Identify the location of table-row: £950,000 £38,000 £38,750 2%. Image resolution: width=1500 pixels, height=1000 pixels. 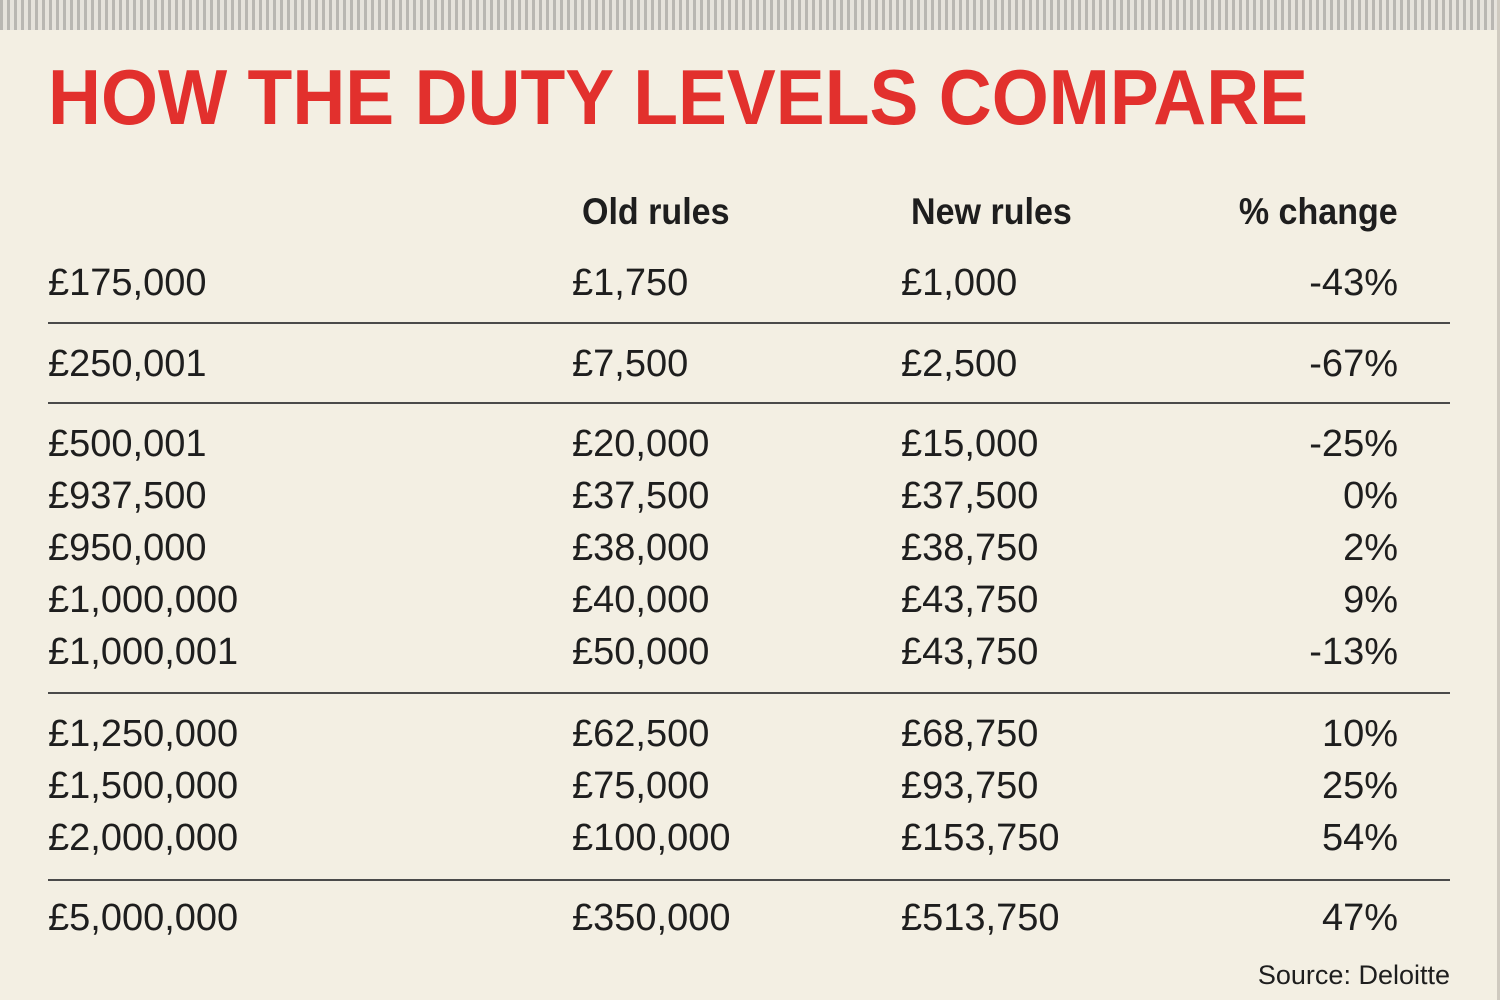
(723, 548).